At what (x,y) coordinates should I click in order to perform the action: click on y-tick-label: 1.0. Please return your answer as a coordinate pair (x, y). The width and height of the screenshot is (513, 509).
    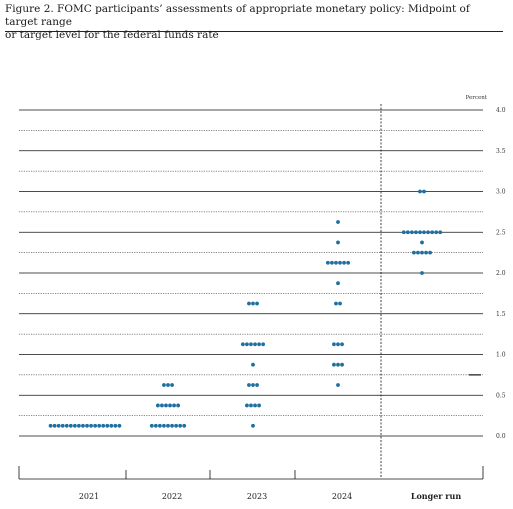
    Looking at the image, I should click on (501, 355).